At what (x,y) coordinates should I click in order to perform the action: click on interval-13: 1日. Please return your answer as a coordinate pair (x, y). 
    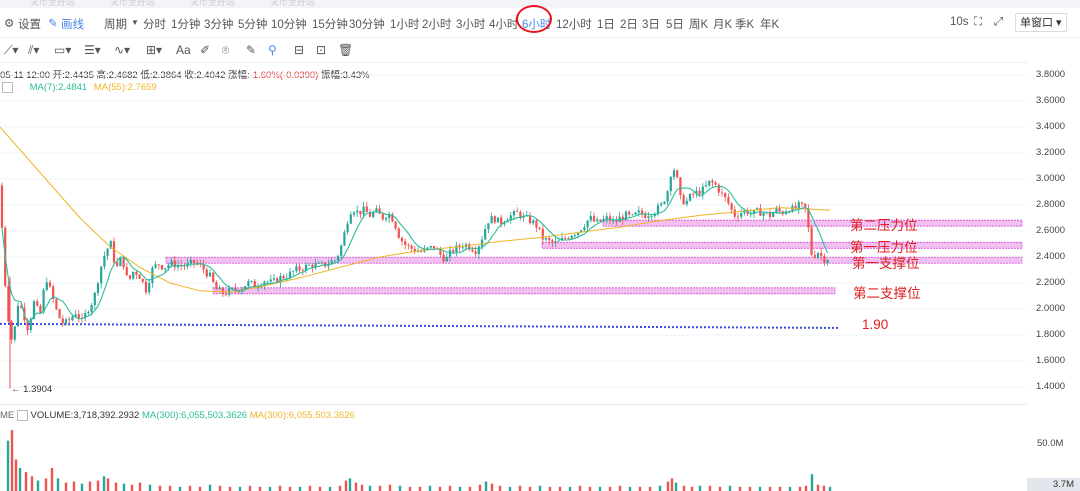
    Looking at the image, I should click on (606, 25).